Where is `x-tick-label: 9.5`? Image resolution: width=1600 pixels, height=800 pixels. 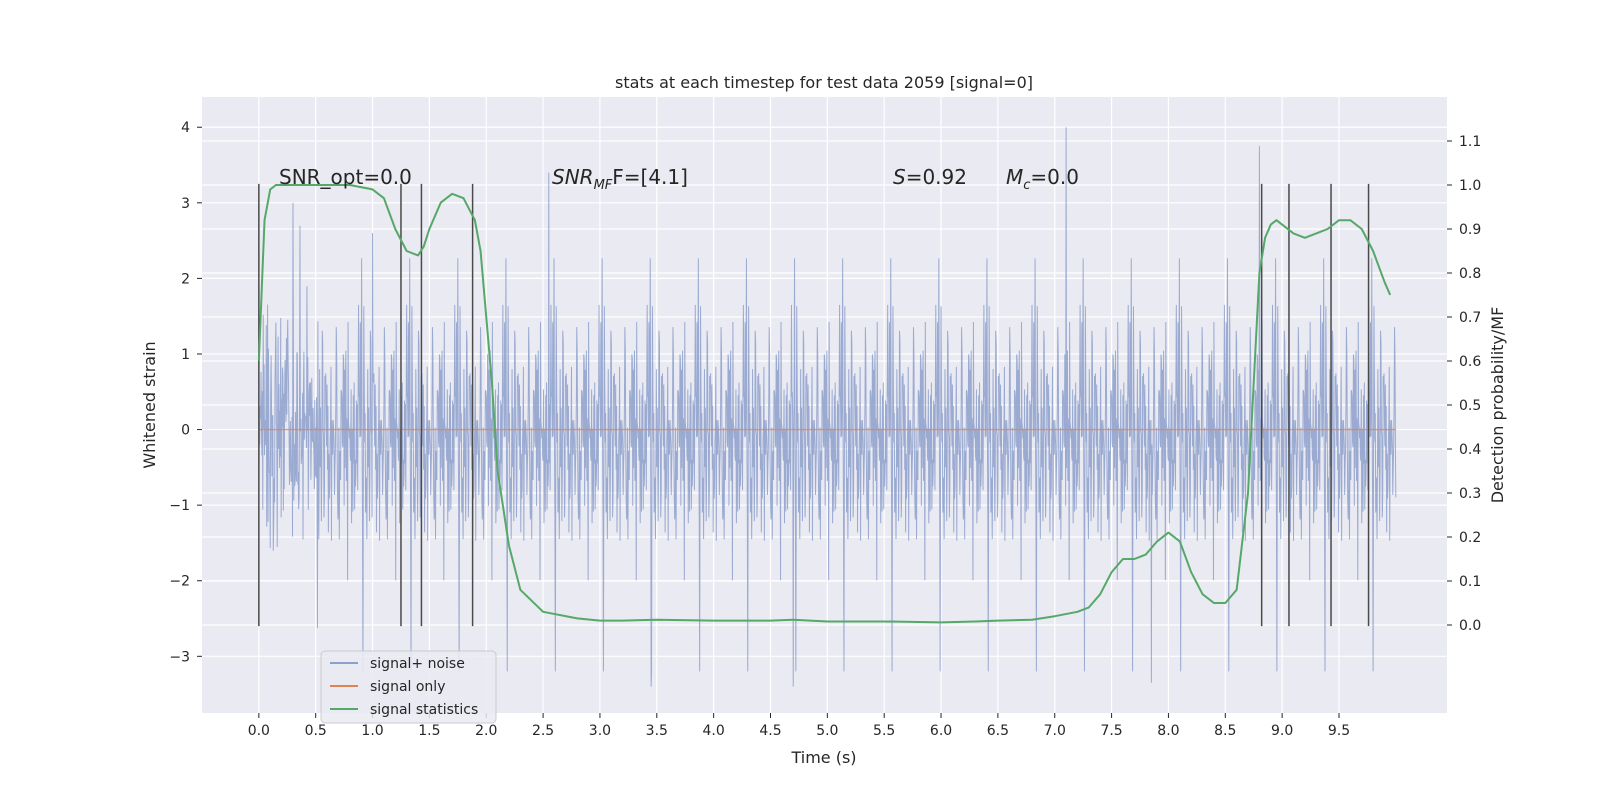
x-tick-label: 9.5 is located at coordinates (1339, 731).